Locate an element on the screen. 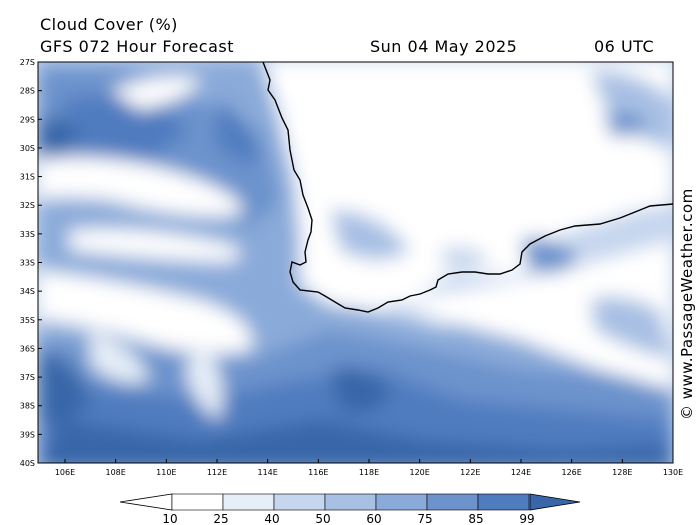  lon-tick-label: 114E is located at coordinates (268, 472).